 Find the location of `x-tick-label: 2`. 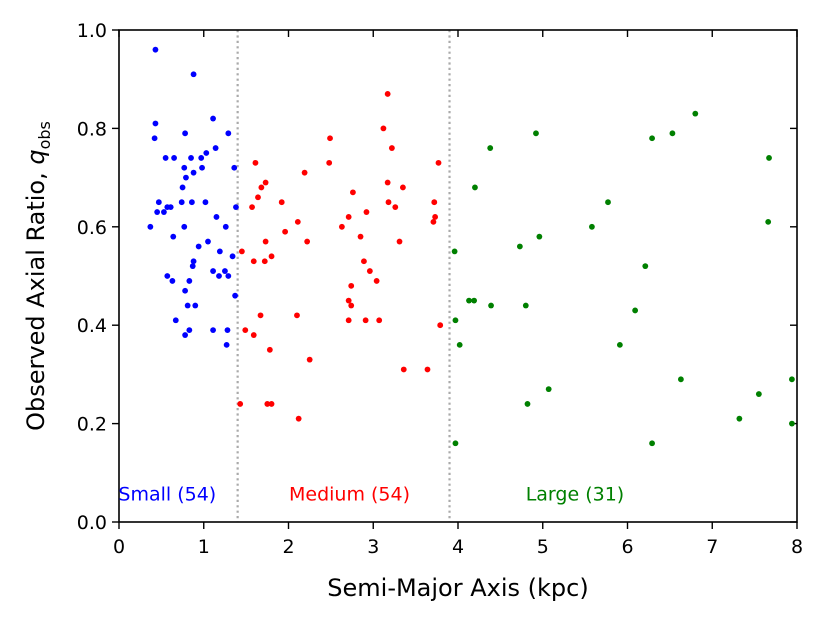

x-tick-label: 2 is located at coordinates (288, 547).